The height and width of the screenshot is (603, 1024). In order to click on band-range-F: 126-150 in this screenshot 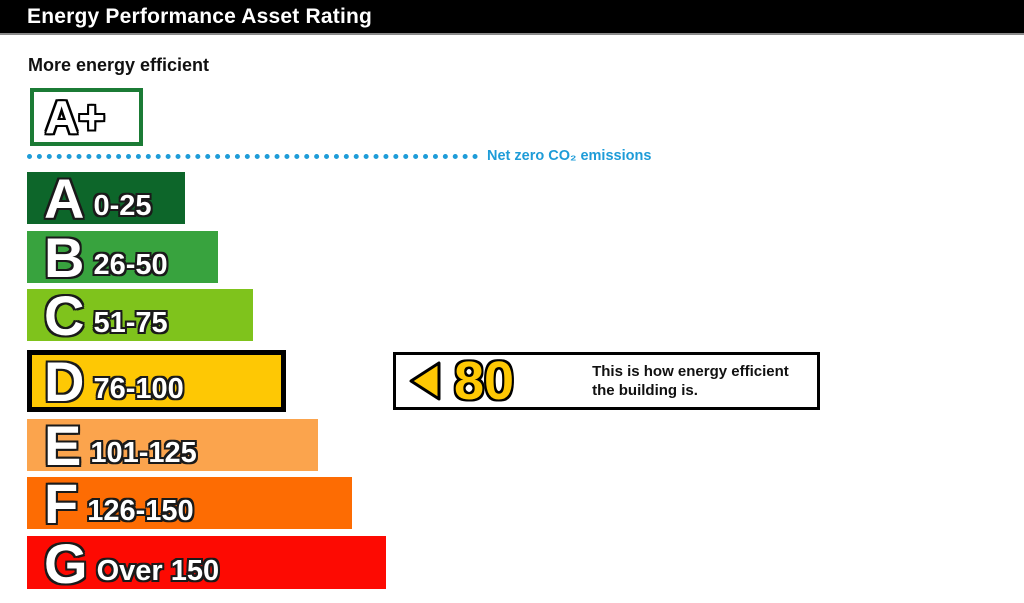, I will do `click(140, 511)`.